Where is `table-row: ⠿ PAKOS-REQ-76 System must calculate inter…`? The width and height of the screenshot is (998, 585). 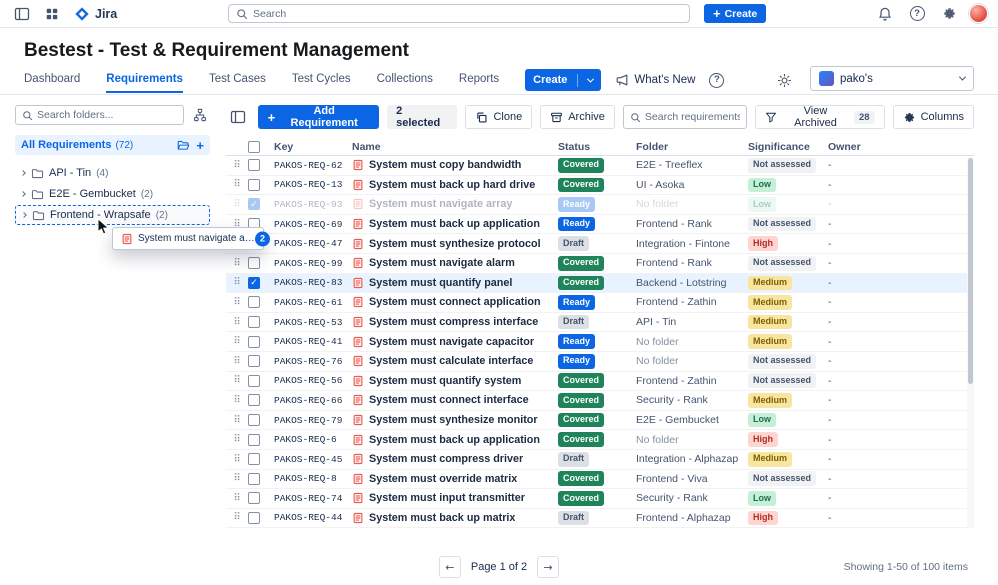 table-row: ⠿ PAKOS-REQ-76 System must calculate inter… is located at coordinates (600, 362).